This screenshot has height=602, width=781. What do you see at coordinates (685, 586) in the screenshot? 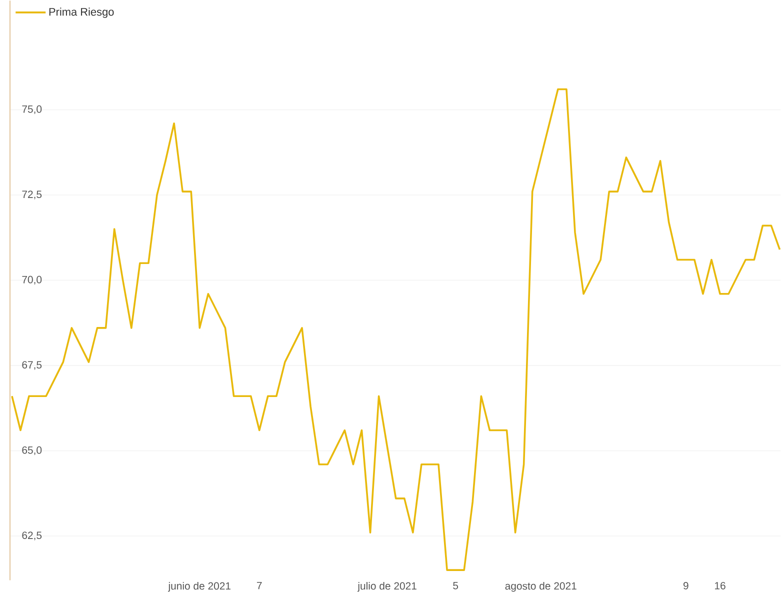
I see `x-tick-label: 9` at bounding box center [685, 586].